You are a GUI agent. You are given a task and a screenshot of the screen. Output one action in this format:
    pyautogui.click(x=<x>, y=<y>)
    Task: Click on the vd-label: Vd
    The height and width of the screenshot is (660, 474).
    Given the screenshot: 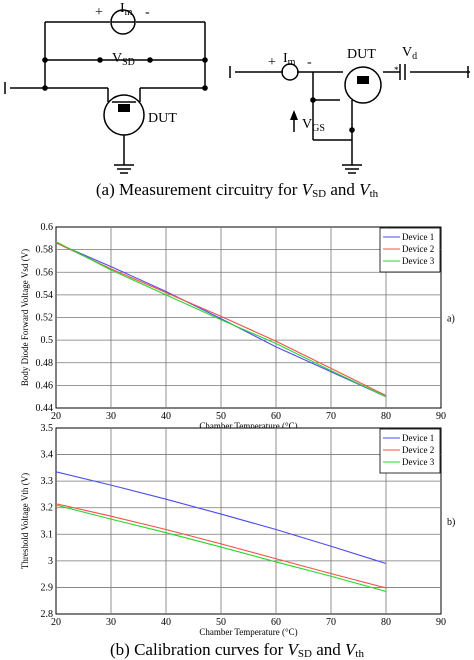 What is the action you would take?
    pyautogui.click(x=409, y=53)
    